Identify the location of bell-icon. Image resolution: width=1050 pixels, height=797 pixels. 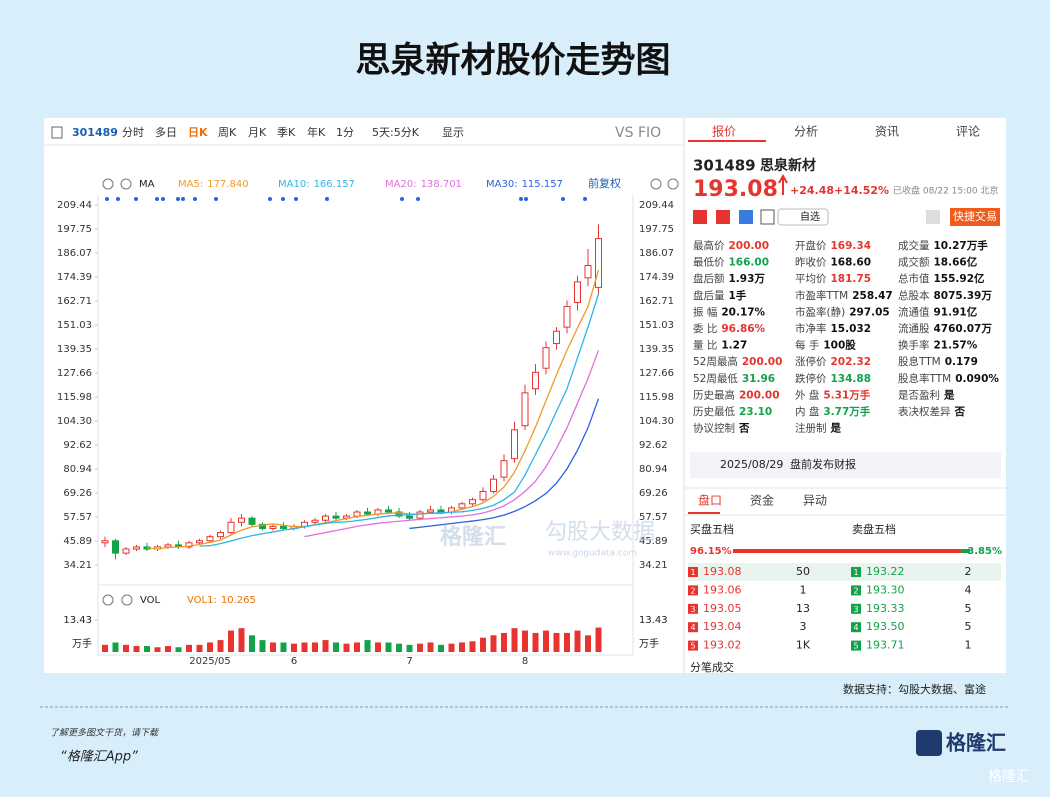
(933, 217).